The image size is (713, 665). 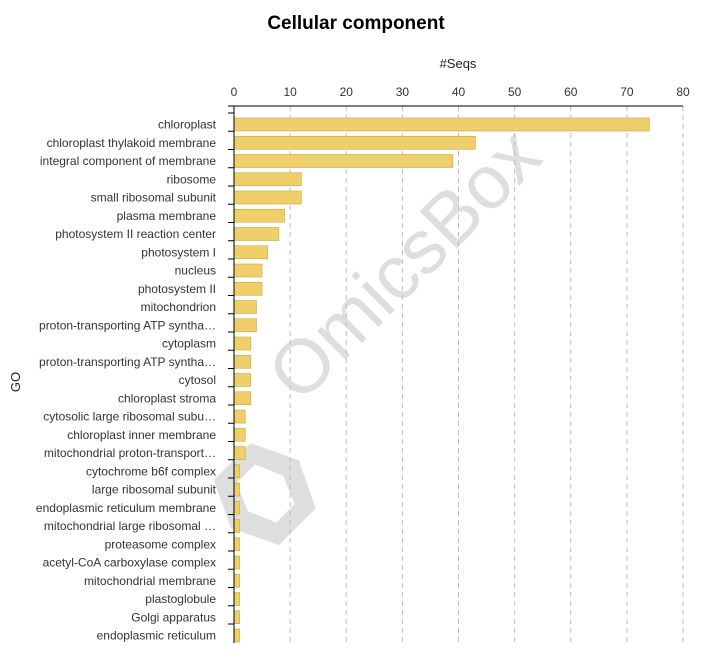 I want to click on category-label-14: cytosol, so click(x=197, y=380).